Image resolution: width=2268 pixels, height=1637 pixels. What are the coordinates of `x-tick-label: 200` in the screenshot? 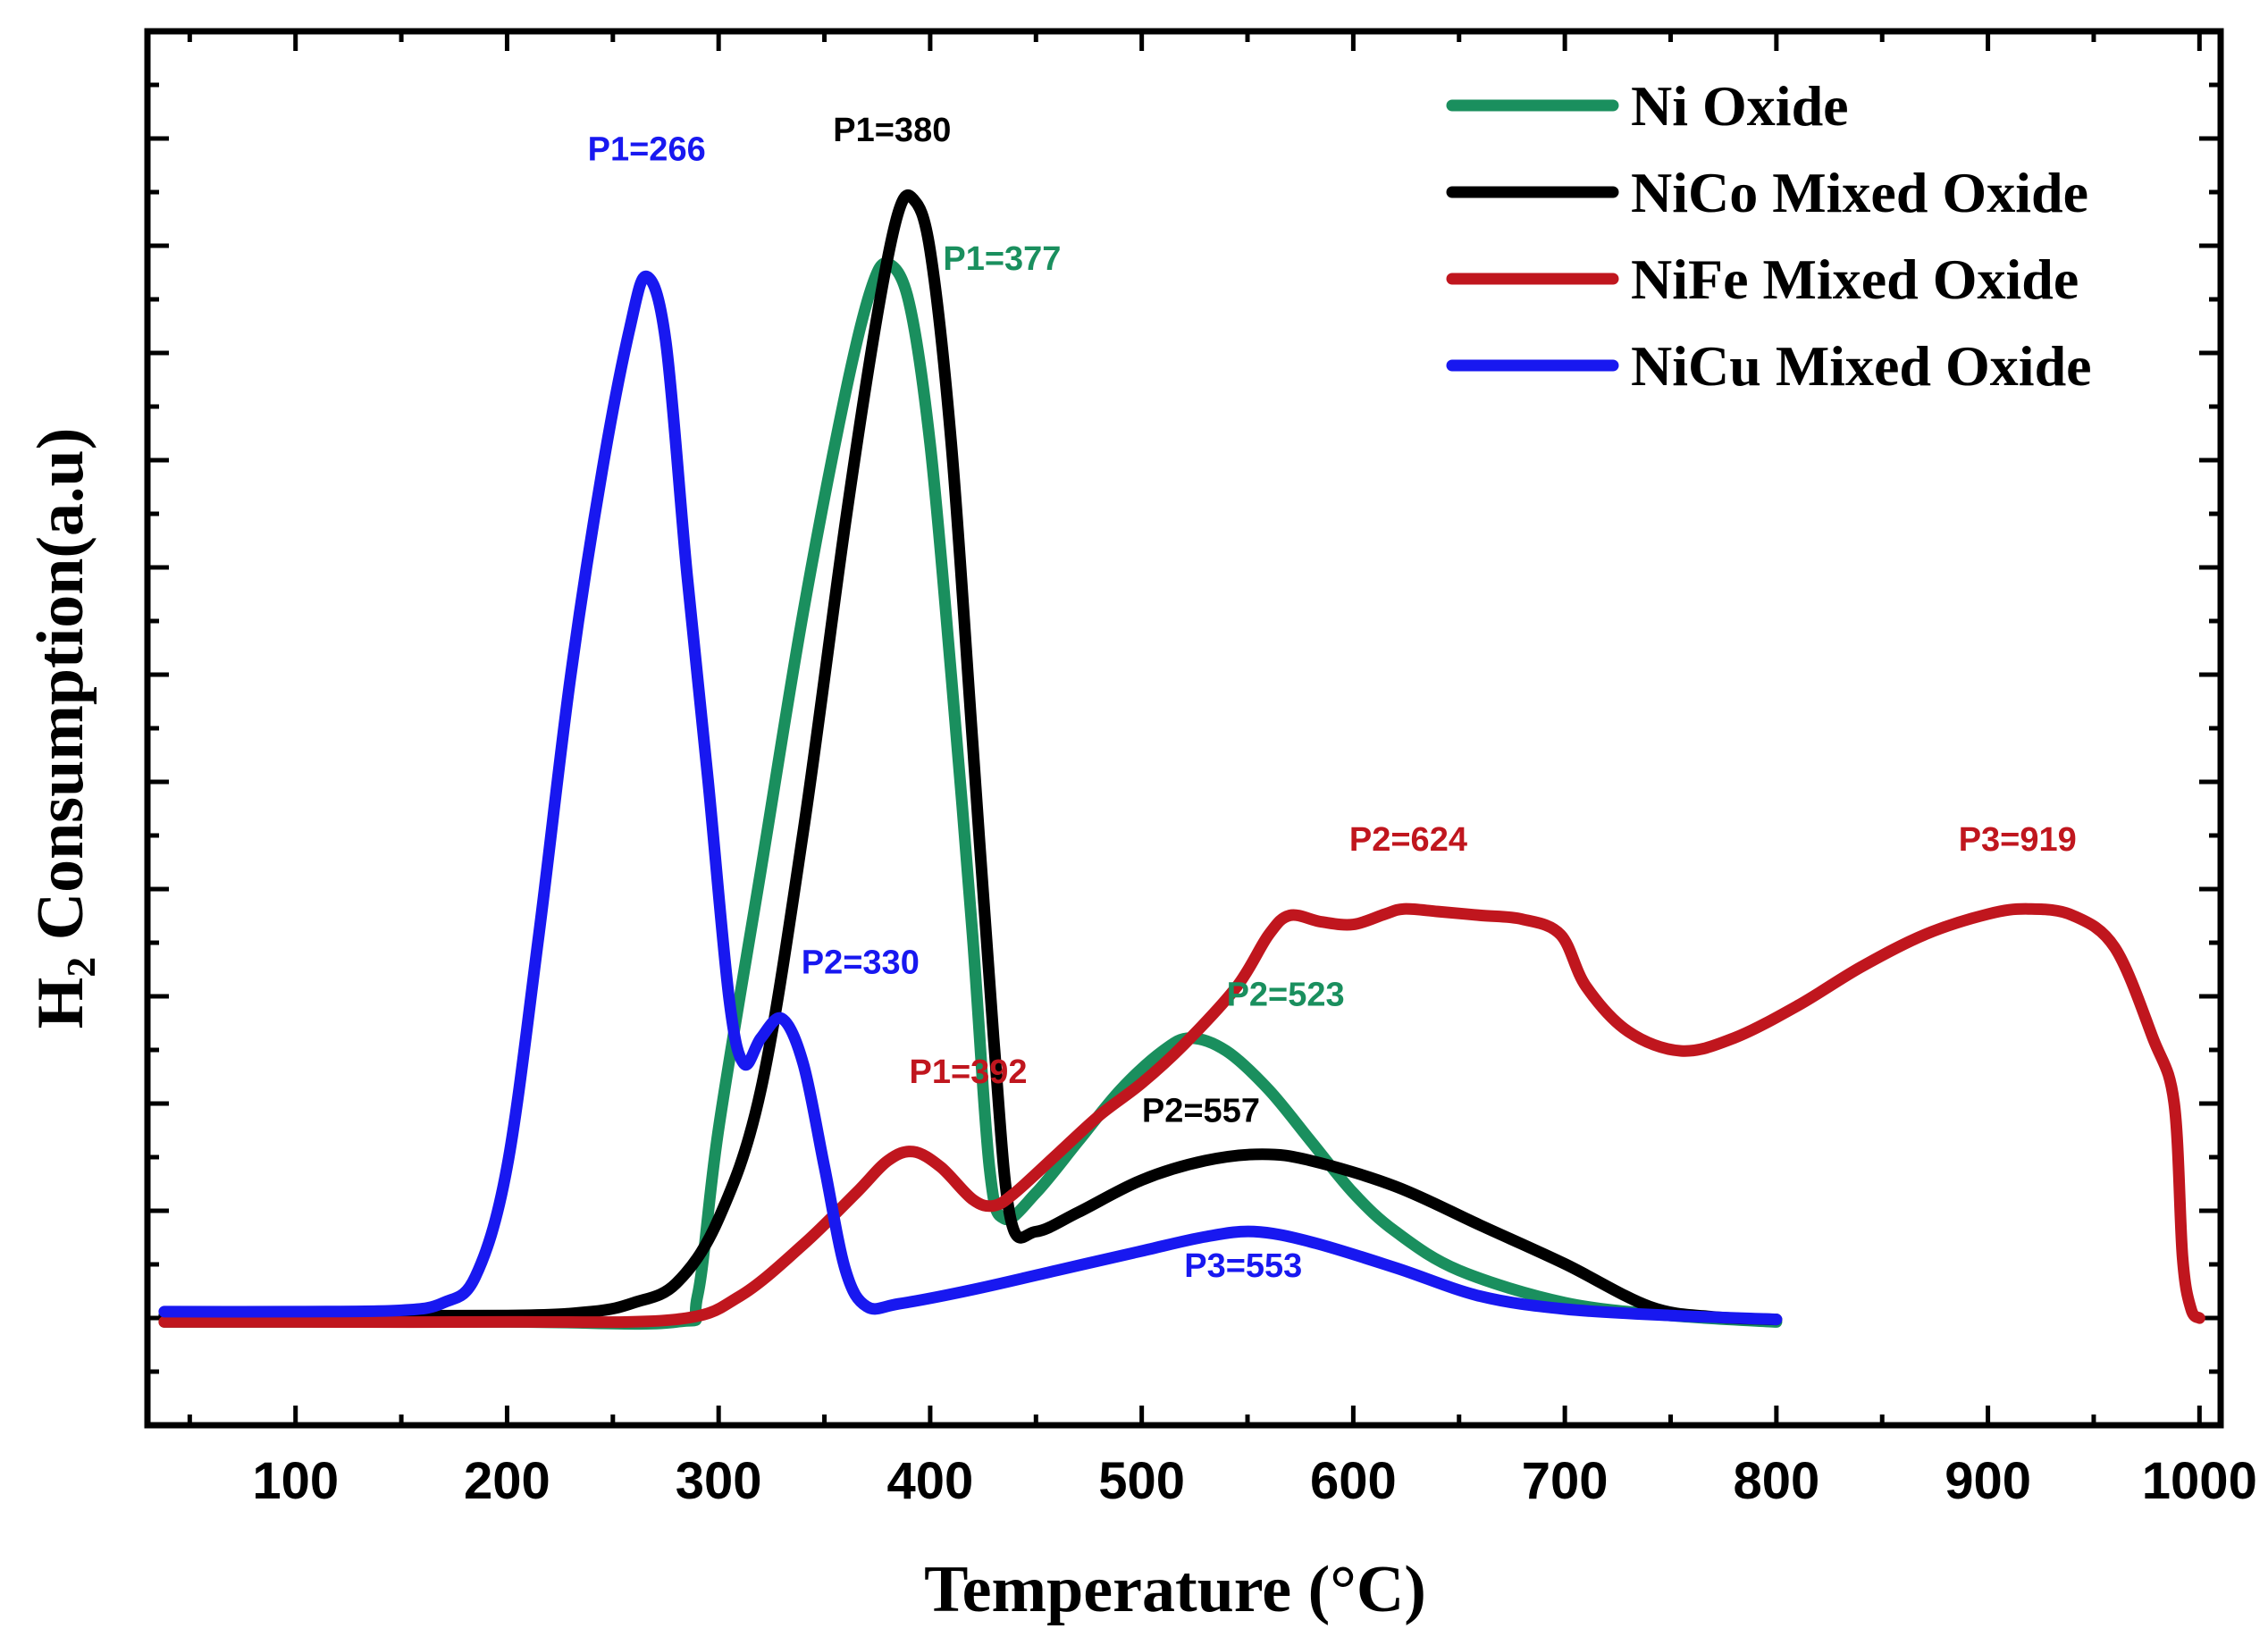 It's located at (507, 1481).